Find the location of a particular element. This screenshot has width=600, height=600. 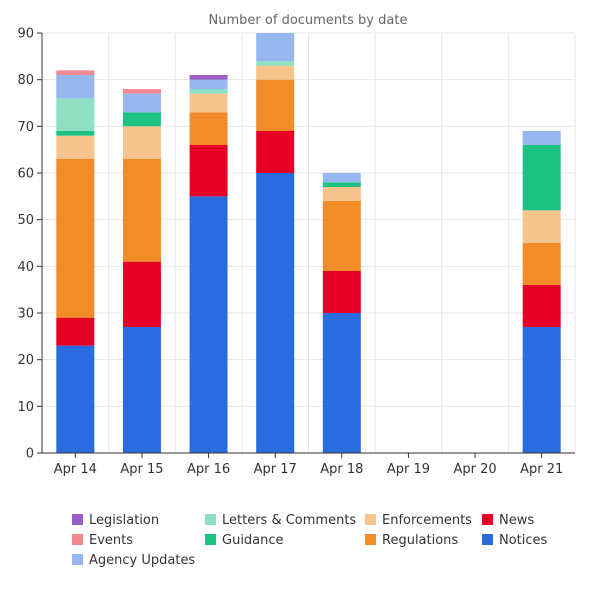

x-tick-label: Apr 16 is located at coordinates (208, 469).